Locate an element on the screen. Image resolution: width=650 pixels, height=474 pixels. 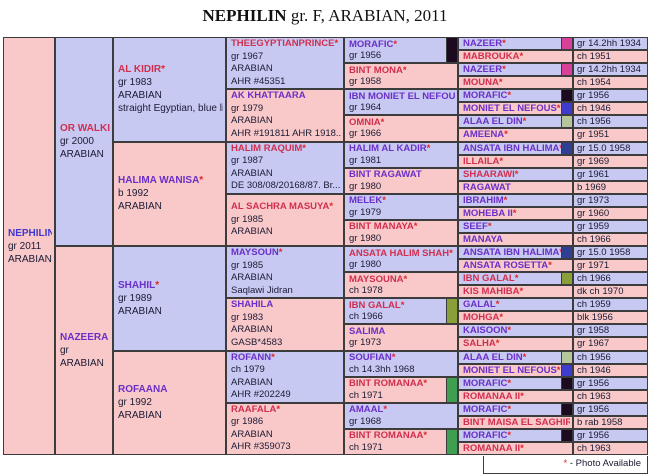
horse-link-maysouna: MAYSOUNA* is located at coordinates (378, 279).